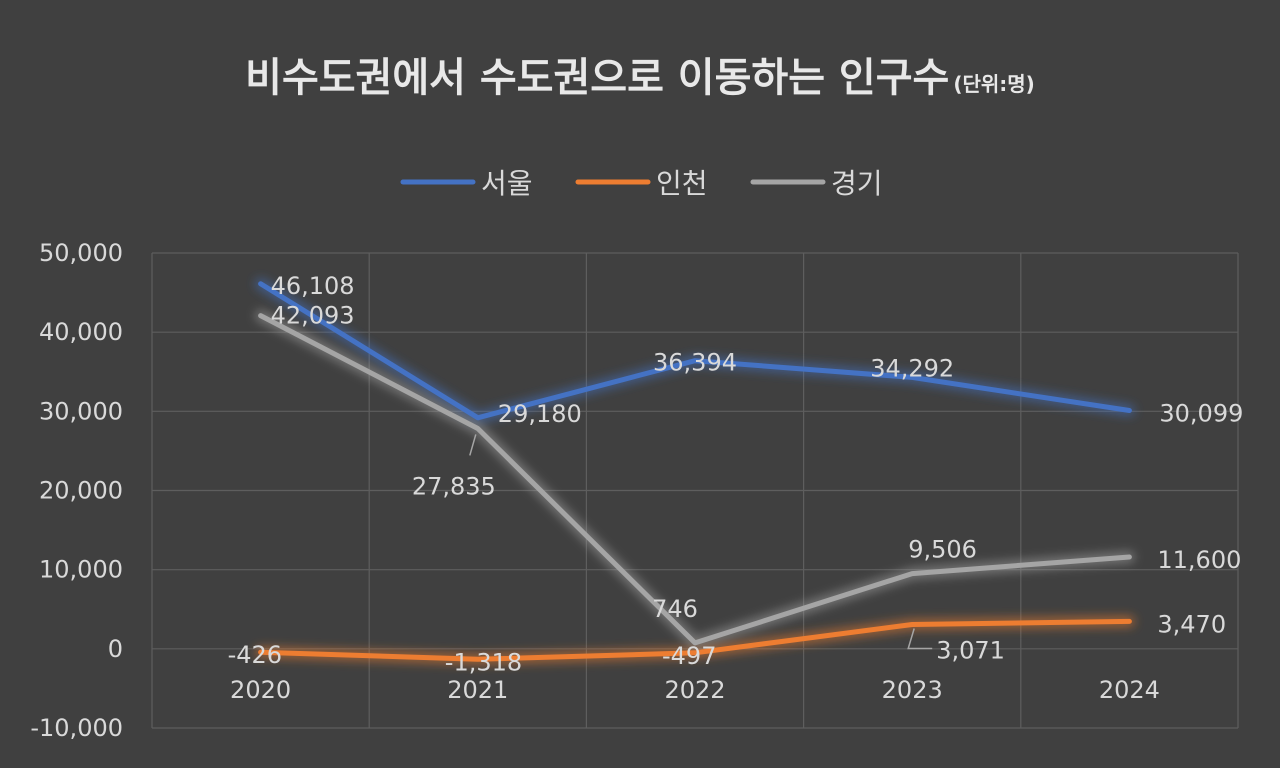  I want to click on data-label: 3,071, so click(970, 651).